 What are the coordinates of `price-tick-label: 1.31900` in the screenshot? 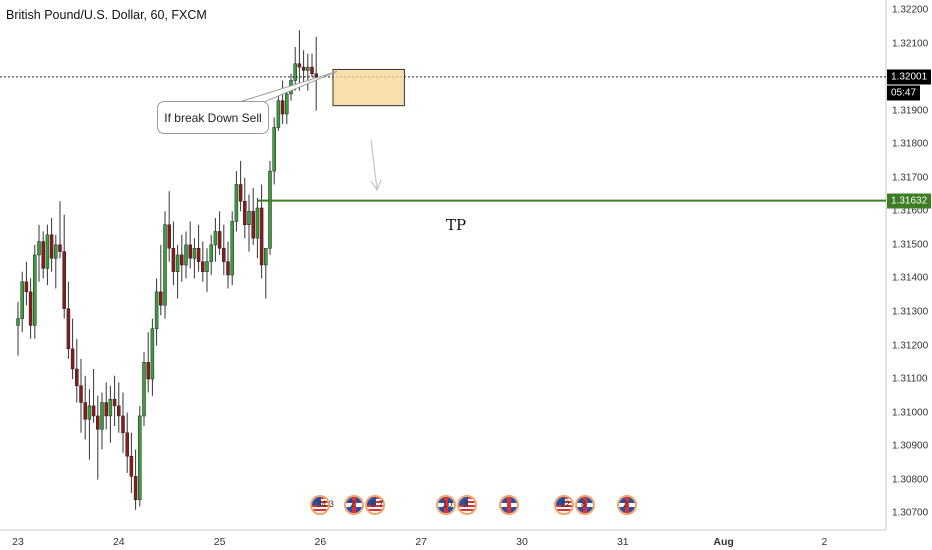 It's located at (910, 111).